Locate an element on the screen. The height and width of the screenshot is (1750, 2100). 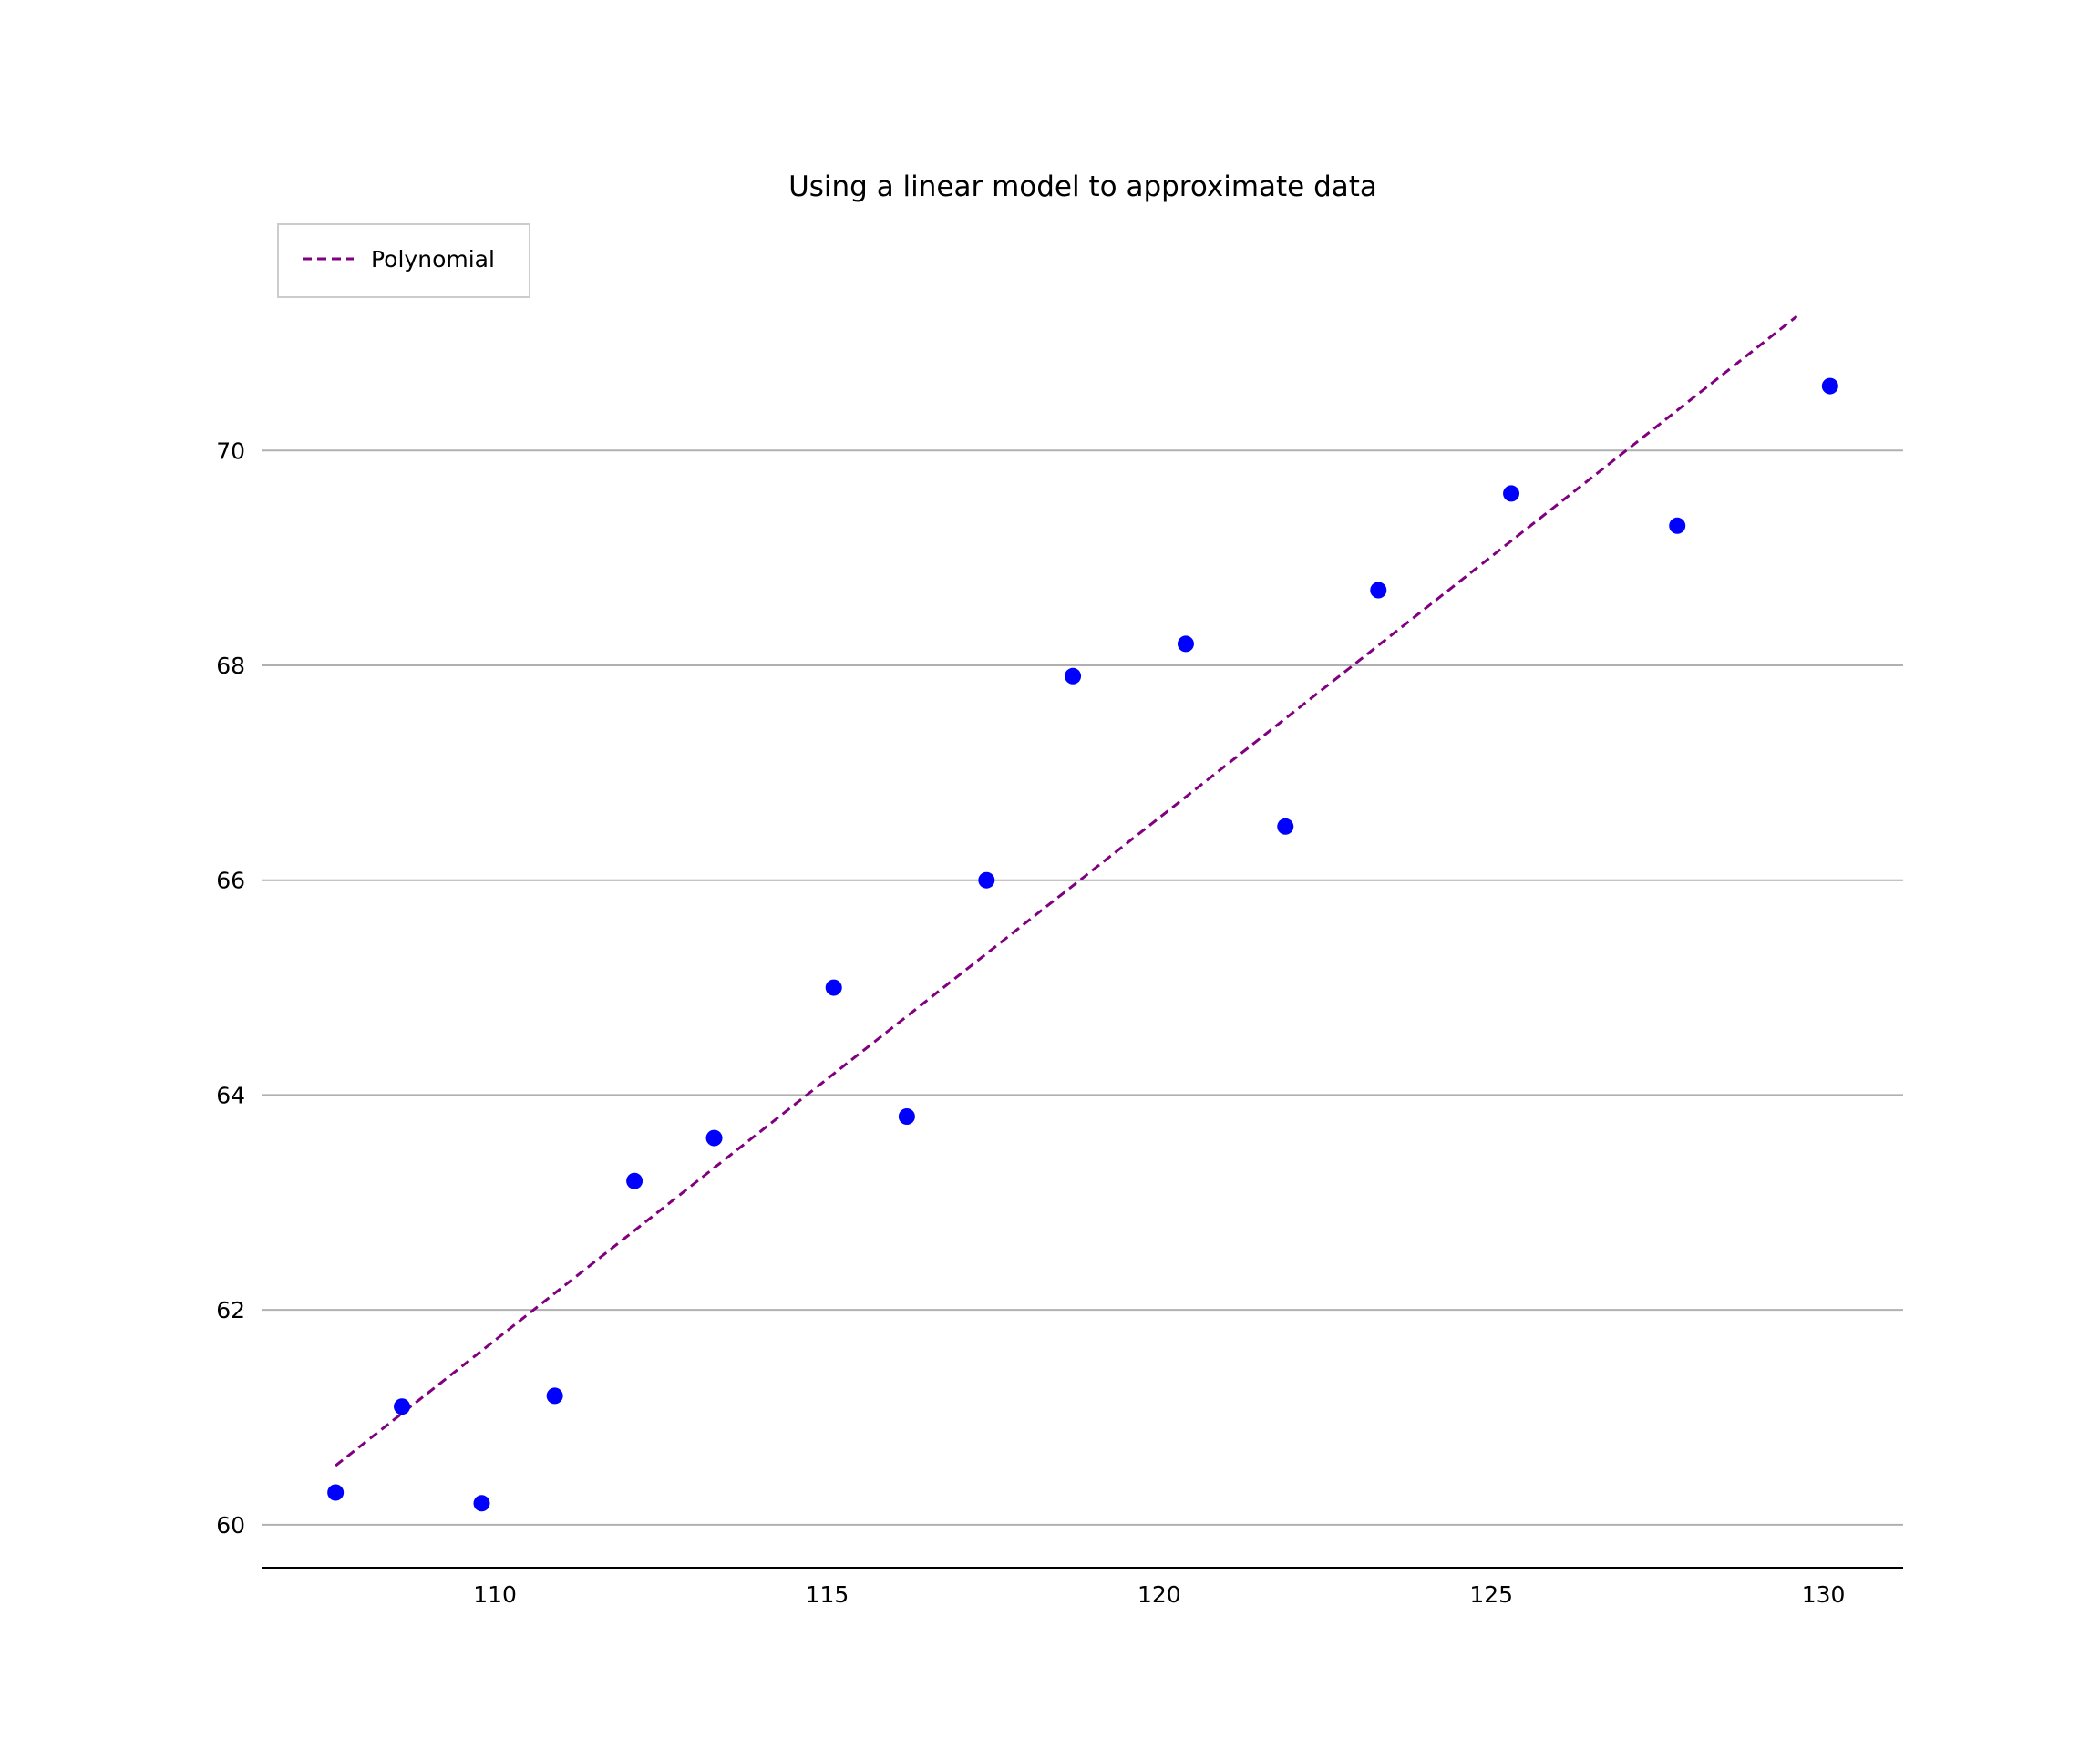
x-tick-labels: 110 115 120 125 130 is located at coordinates (1159, 1595).